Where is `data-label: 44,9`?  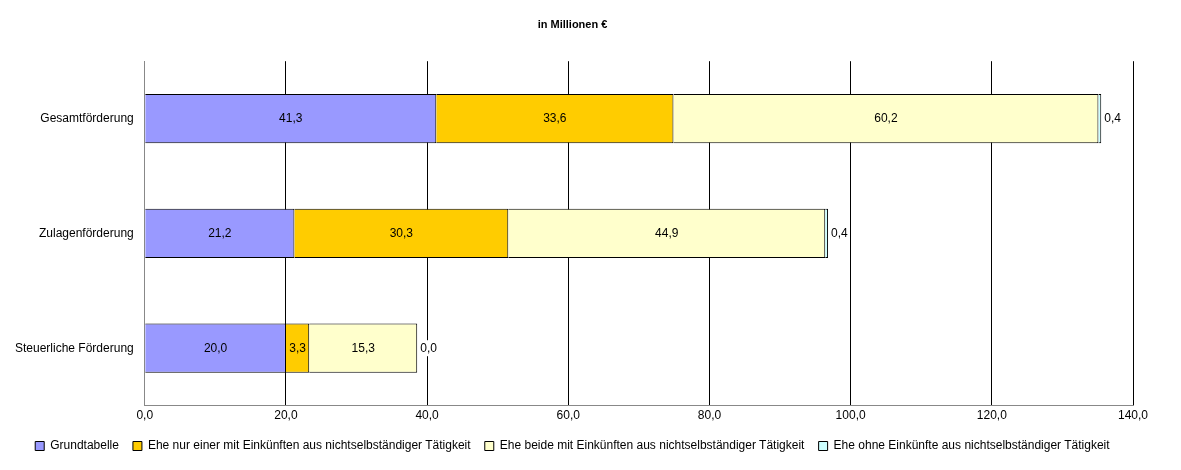
data-label: 44,9 is located at coordinates (667, 232).